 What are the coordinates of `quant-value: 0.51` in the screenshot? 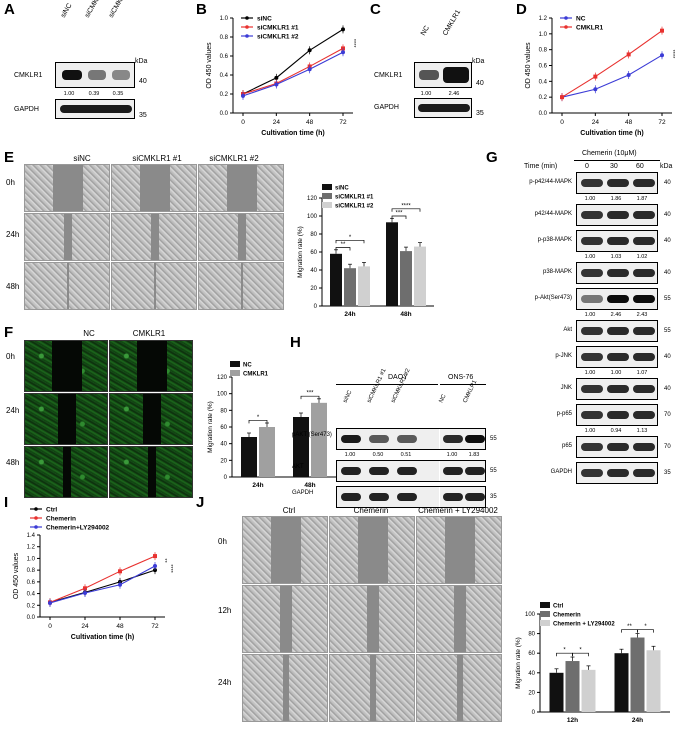 It's located at (406, 455).